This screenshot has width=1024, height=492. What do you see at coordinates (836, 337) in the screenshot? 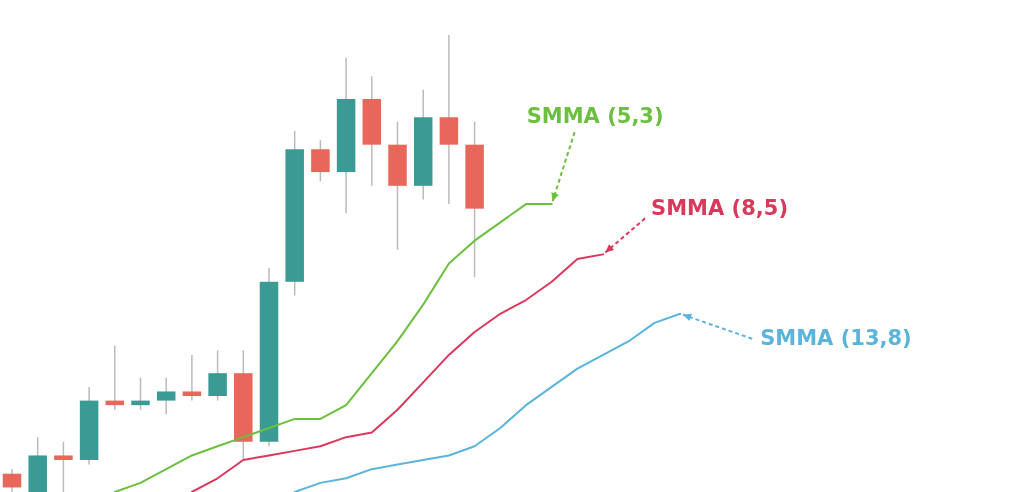
I see `legend-label: SMMA (13,8)` at bounding box center [836, 337].